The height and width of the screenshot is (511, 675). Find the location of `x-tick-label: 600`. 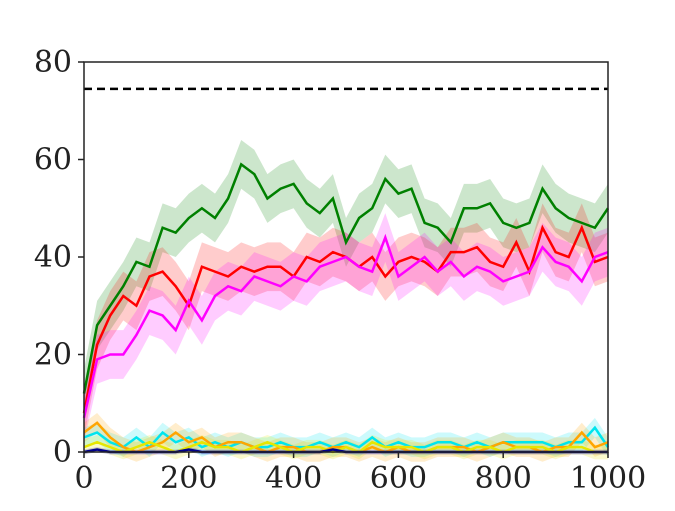

x-tick-label: 600 is located at coordinates (398, 478).